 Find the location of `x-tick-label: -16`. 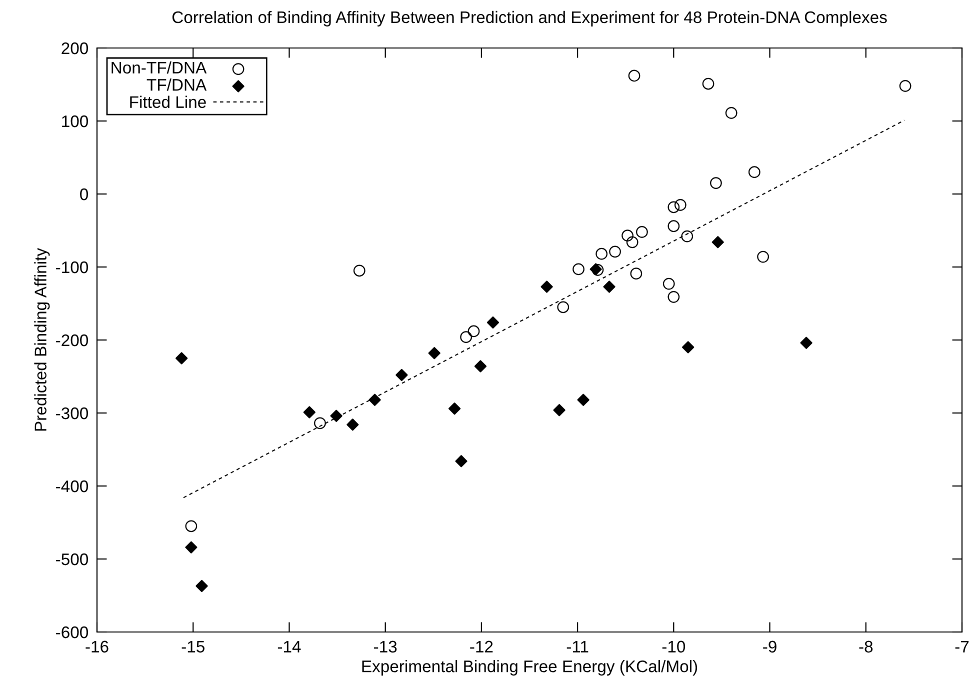

x-tick-label: -16 is located at coordinates (97, 646).